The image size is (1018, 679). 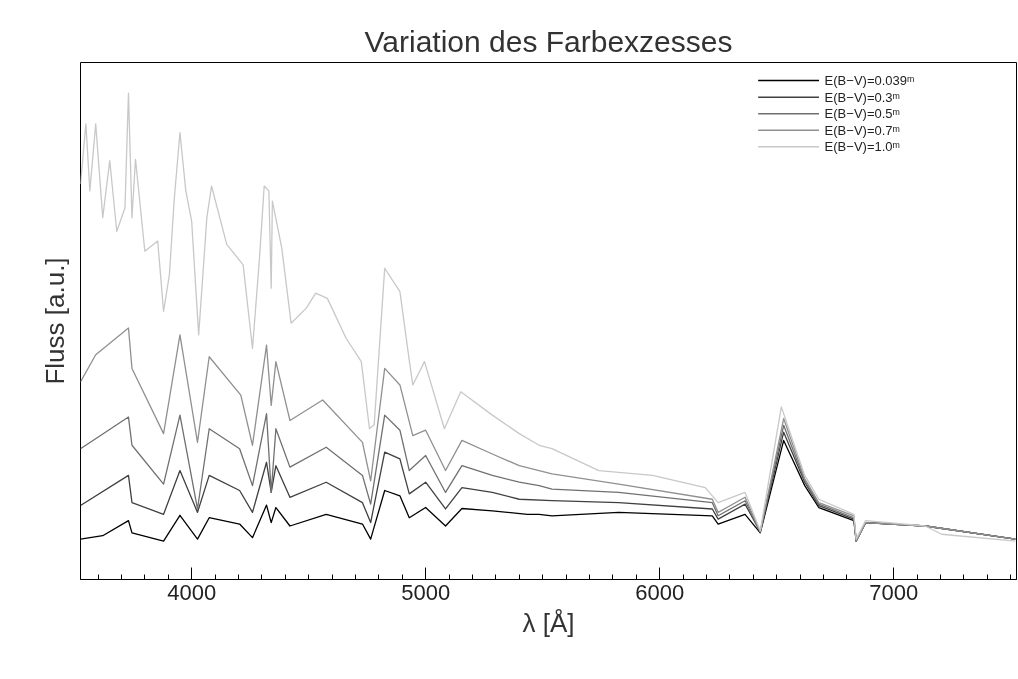 I want to click on y-axis-title: Fluss [a.u.], so click(x=54, y=321).